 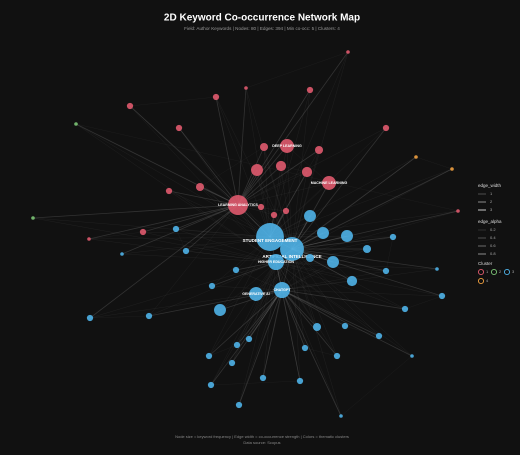 What do you see at coordinates (270, 240) in the screenshot?
I see `node-label: STUDENT ENGAGEMENT` at bounding box center [270, 240].